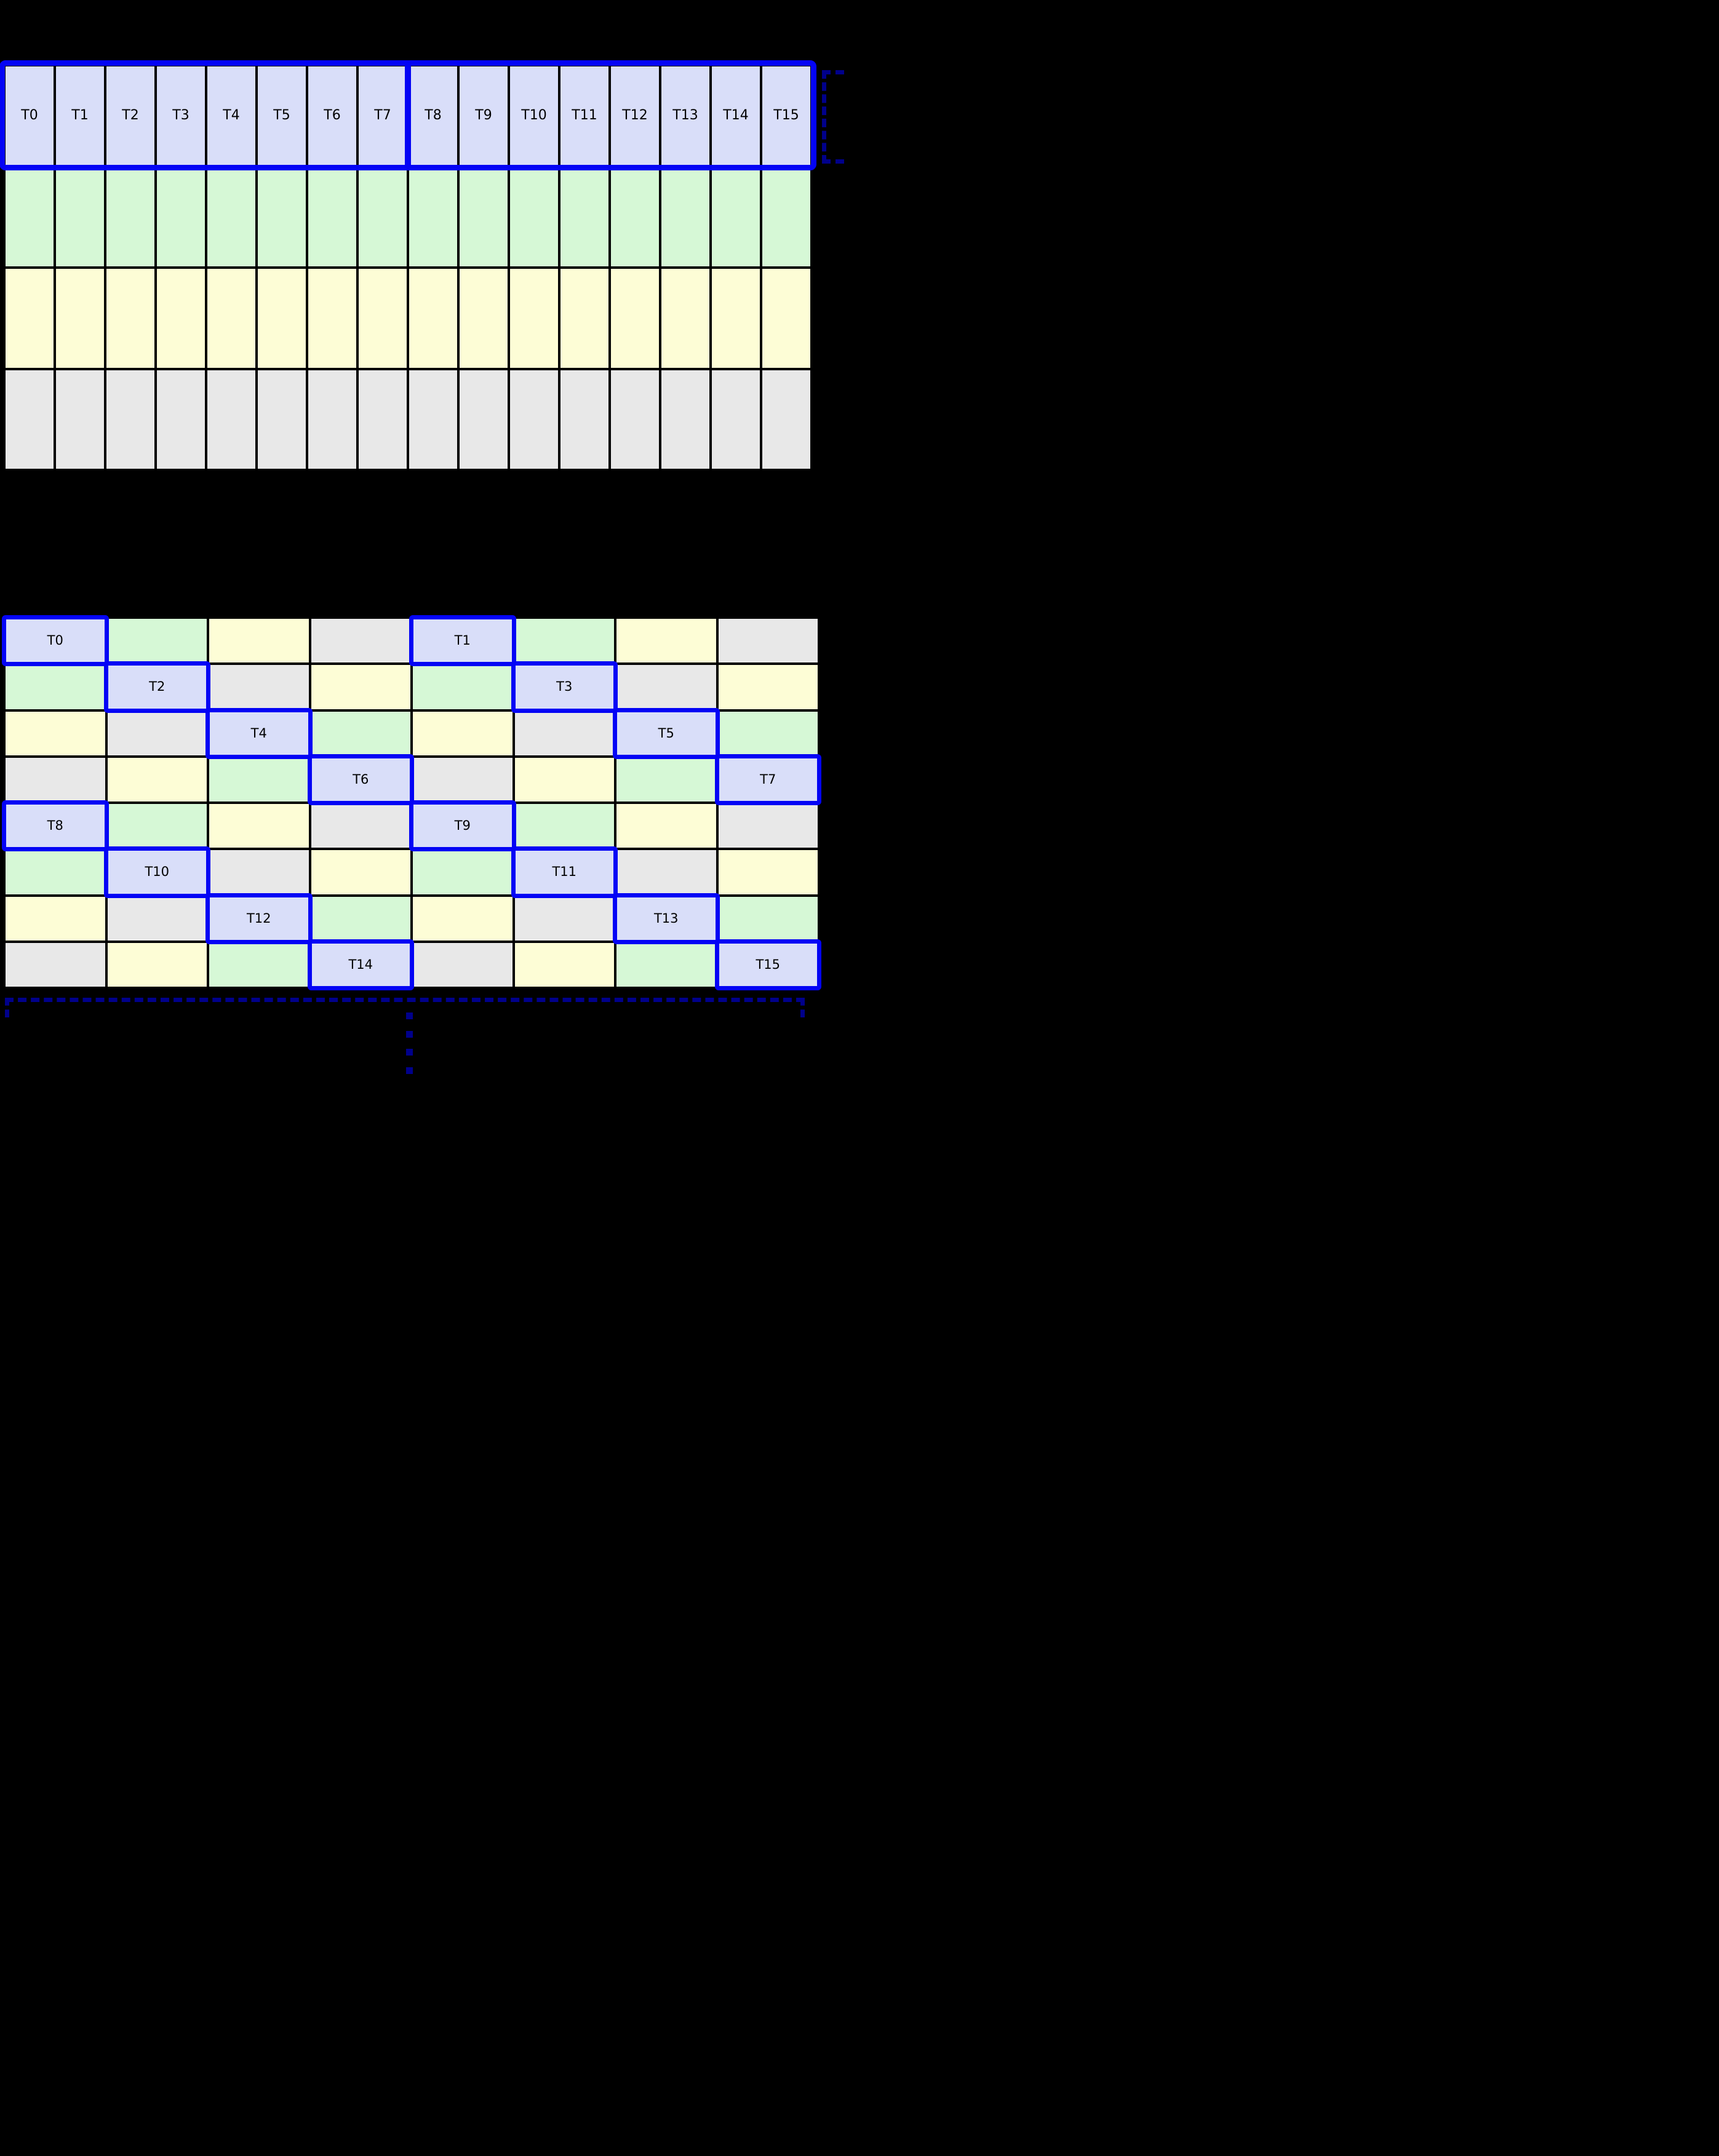  I want to click on memory-cell-r2-c15, so click(786, 318).